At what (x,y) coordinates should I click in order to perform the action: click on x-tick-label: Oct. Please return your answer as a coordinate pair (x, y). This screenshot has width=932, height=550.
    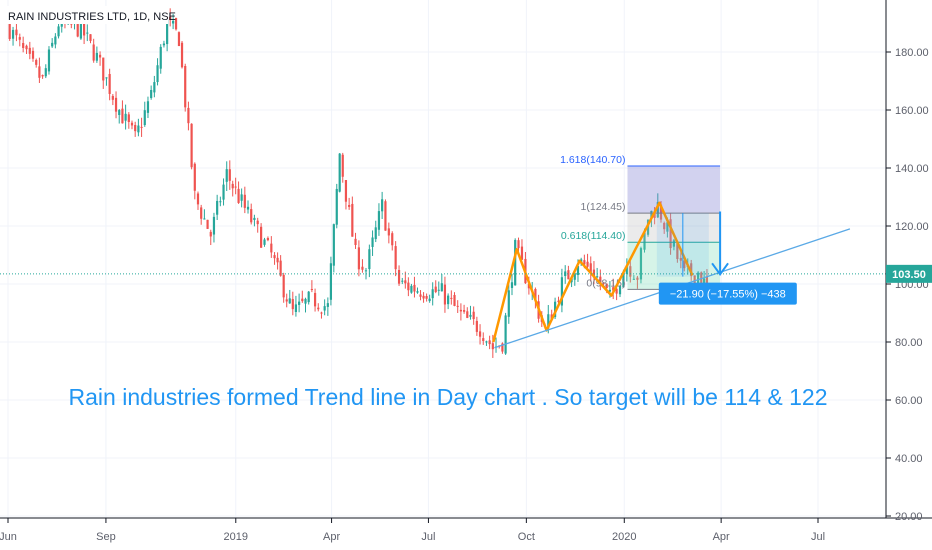
    Looking at the image, I should click on (526, 537).